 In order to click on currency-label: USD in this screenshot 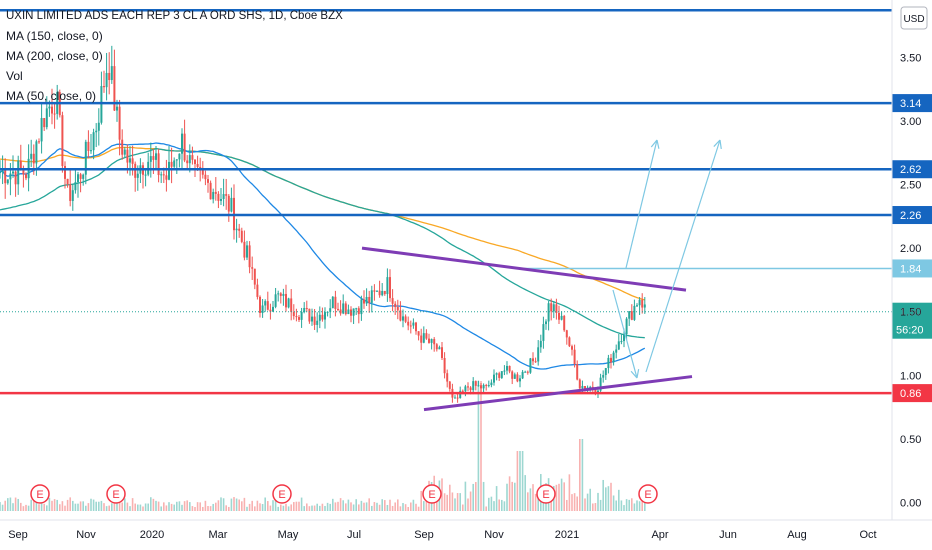, I will do `click(913, 19)`.